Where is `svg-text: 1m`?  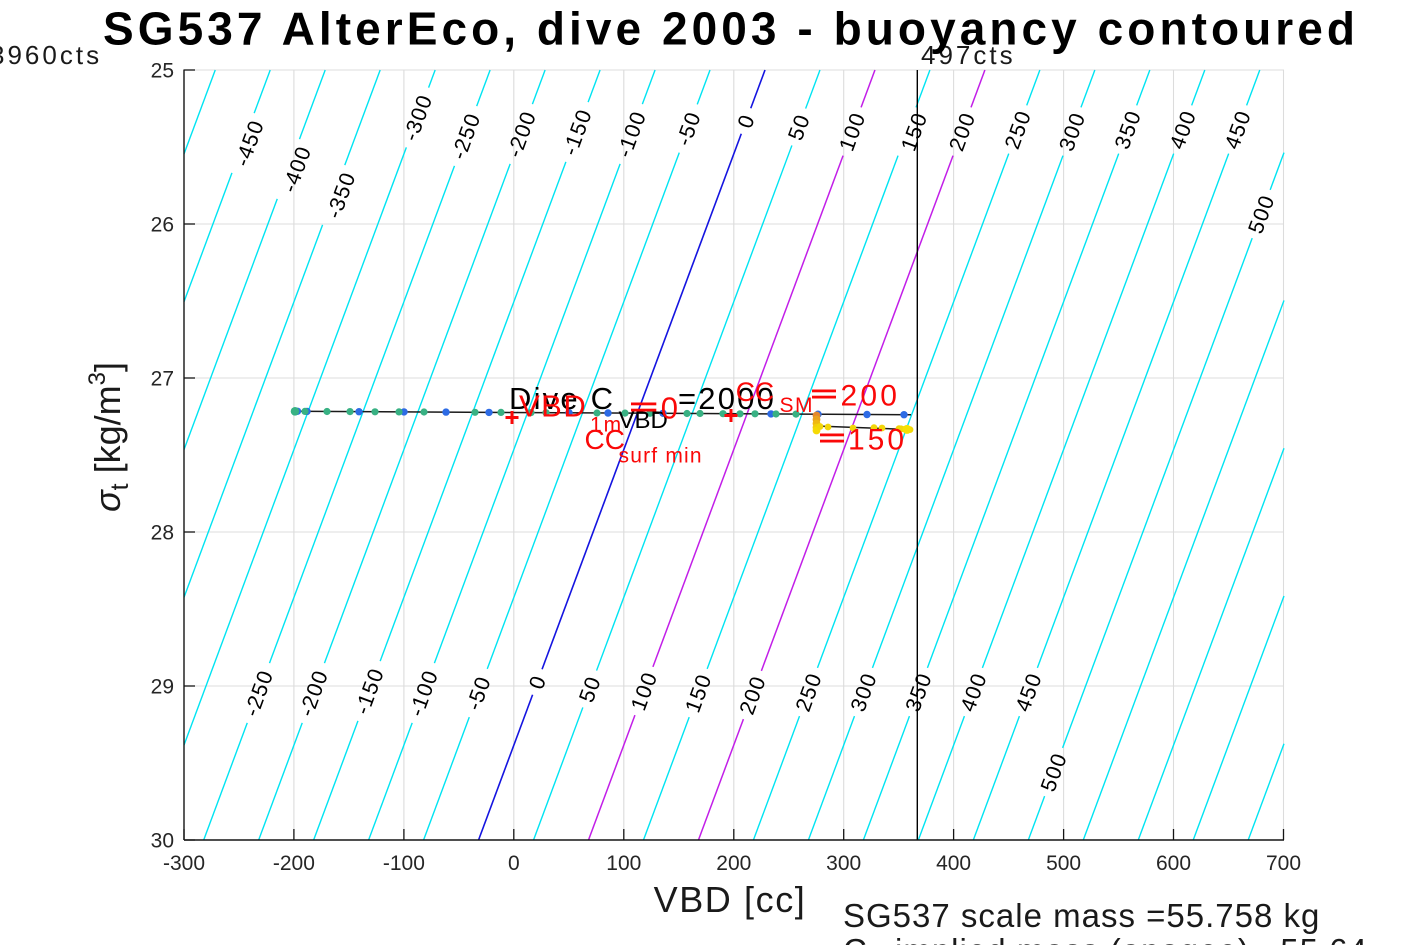
svg-text: 1m is located at coordinates (606, 425).